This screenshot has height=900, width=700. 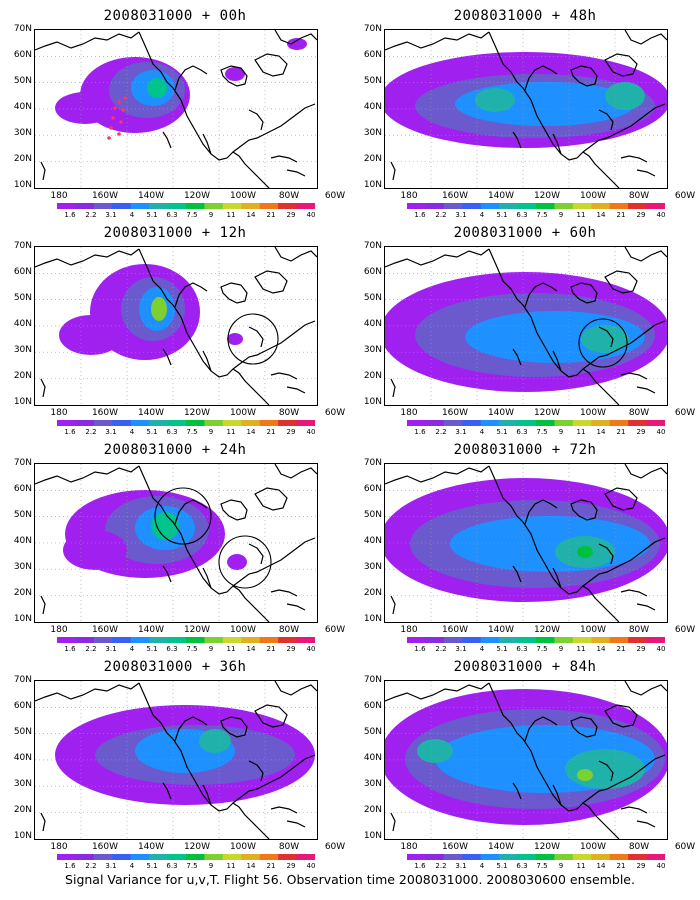 I want to click on colorbar-label: 2.2, so click(x=91, y=649).